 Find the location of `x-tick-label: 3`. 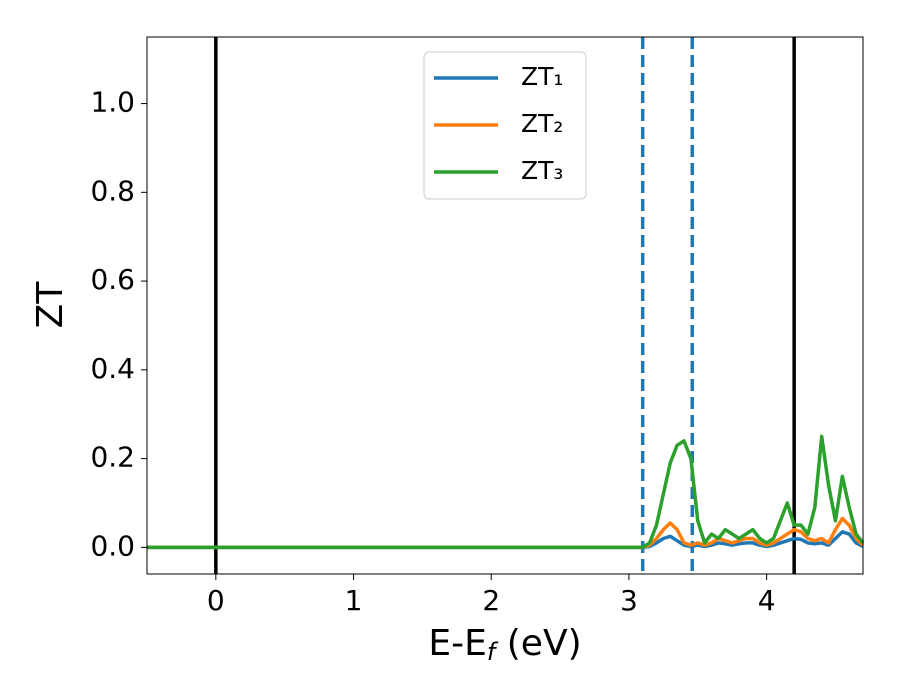

x-tick-label: 3 is located at coordinates (629, 600).